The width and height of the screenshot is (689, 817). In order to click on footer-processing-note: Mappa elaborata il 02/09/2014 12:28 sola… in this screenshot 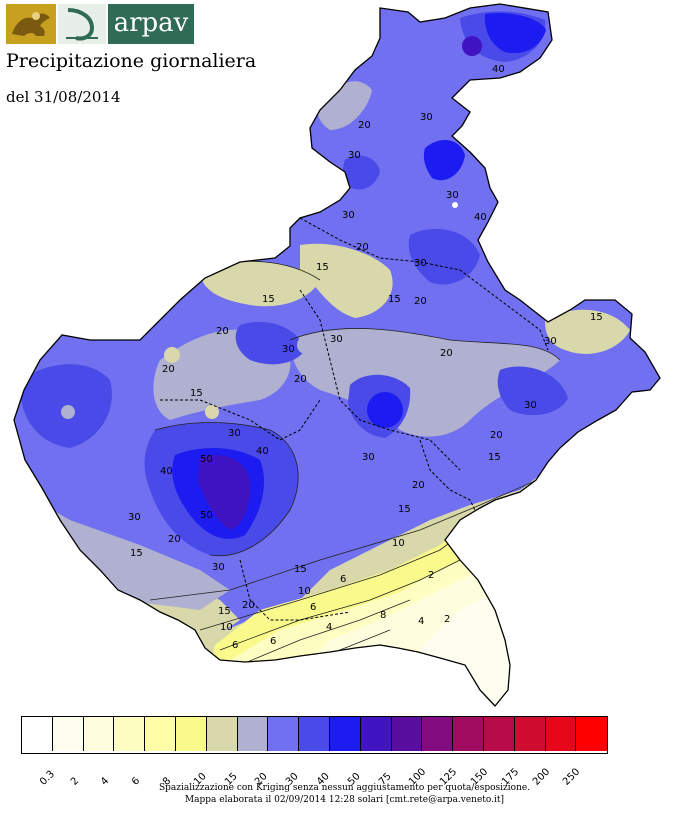, I will do `click(344, 800)`.